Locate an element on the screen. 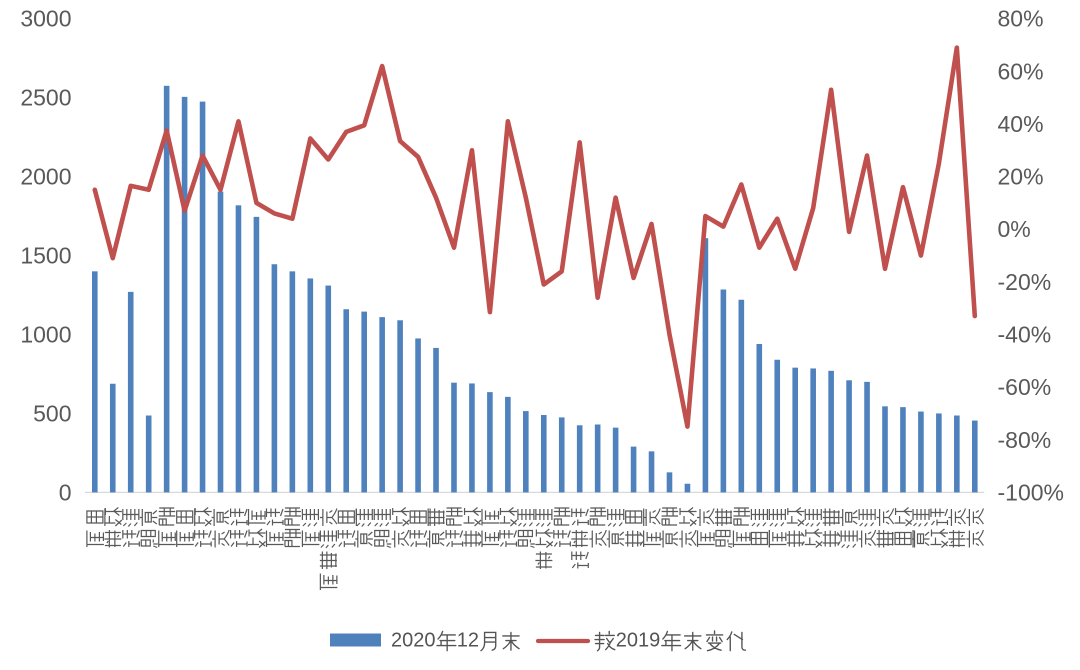 The image size is (1080, 670). svg-text: 2020 is located at coordinates (413, 641).